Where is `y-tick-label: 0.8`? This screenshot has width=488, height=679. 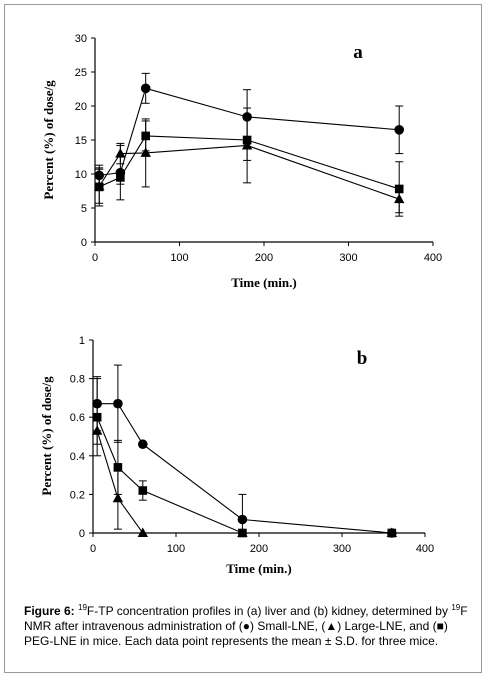
y-tick-label: 0.8 is located at coordinates (77, 380).